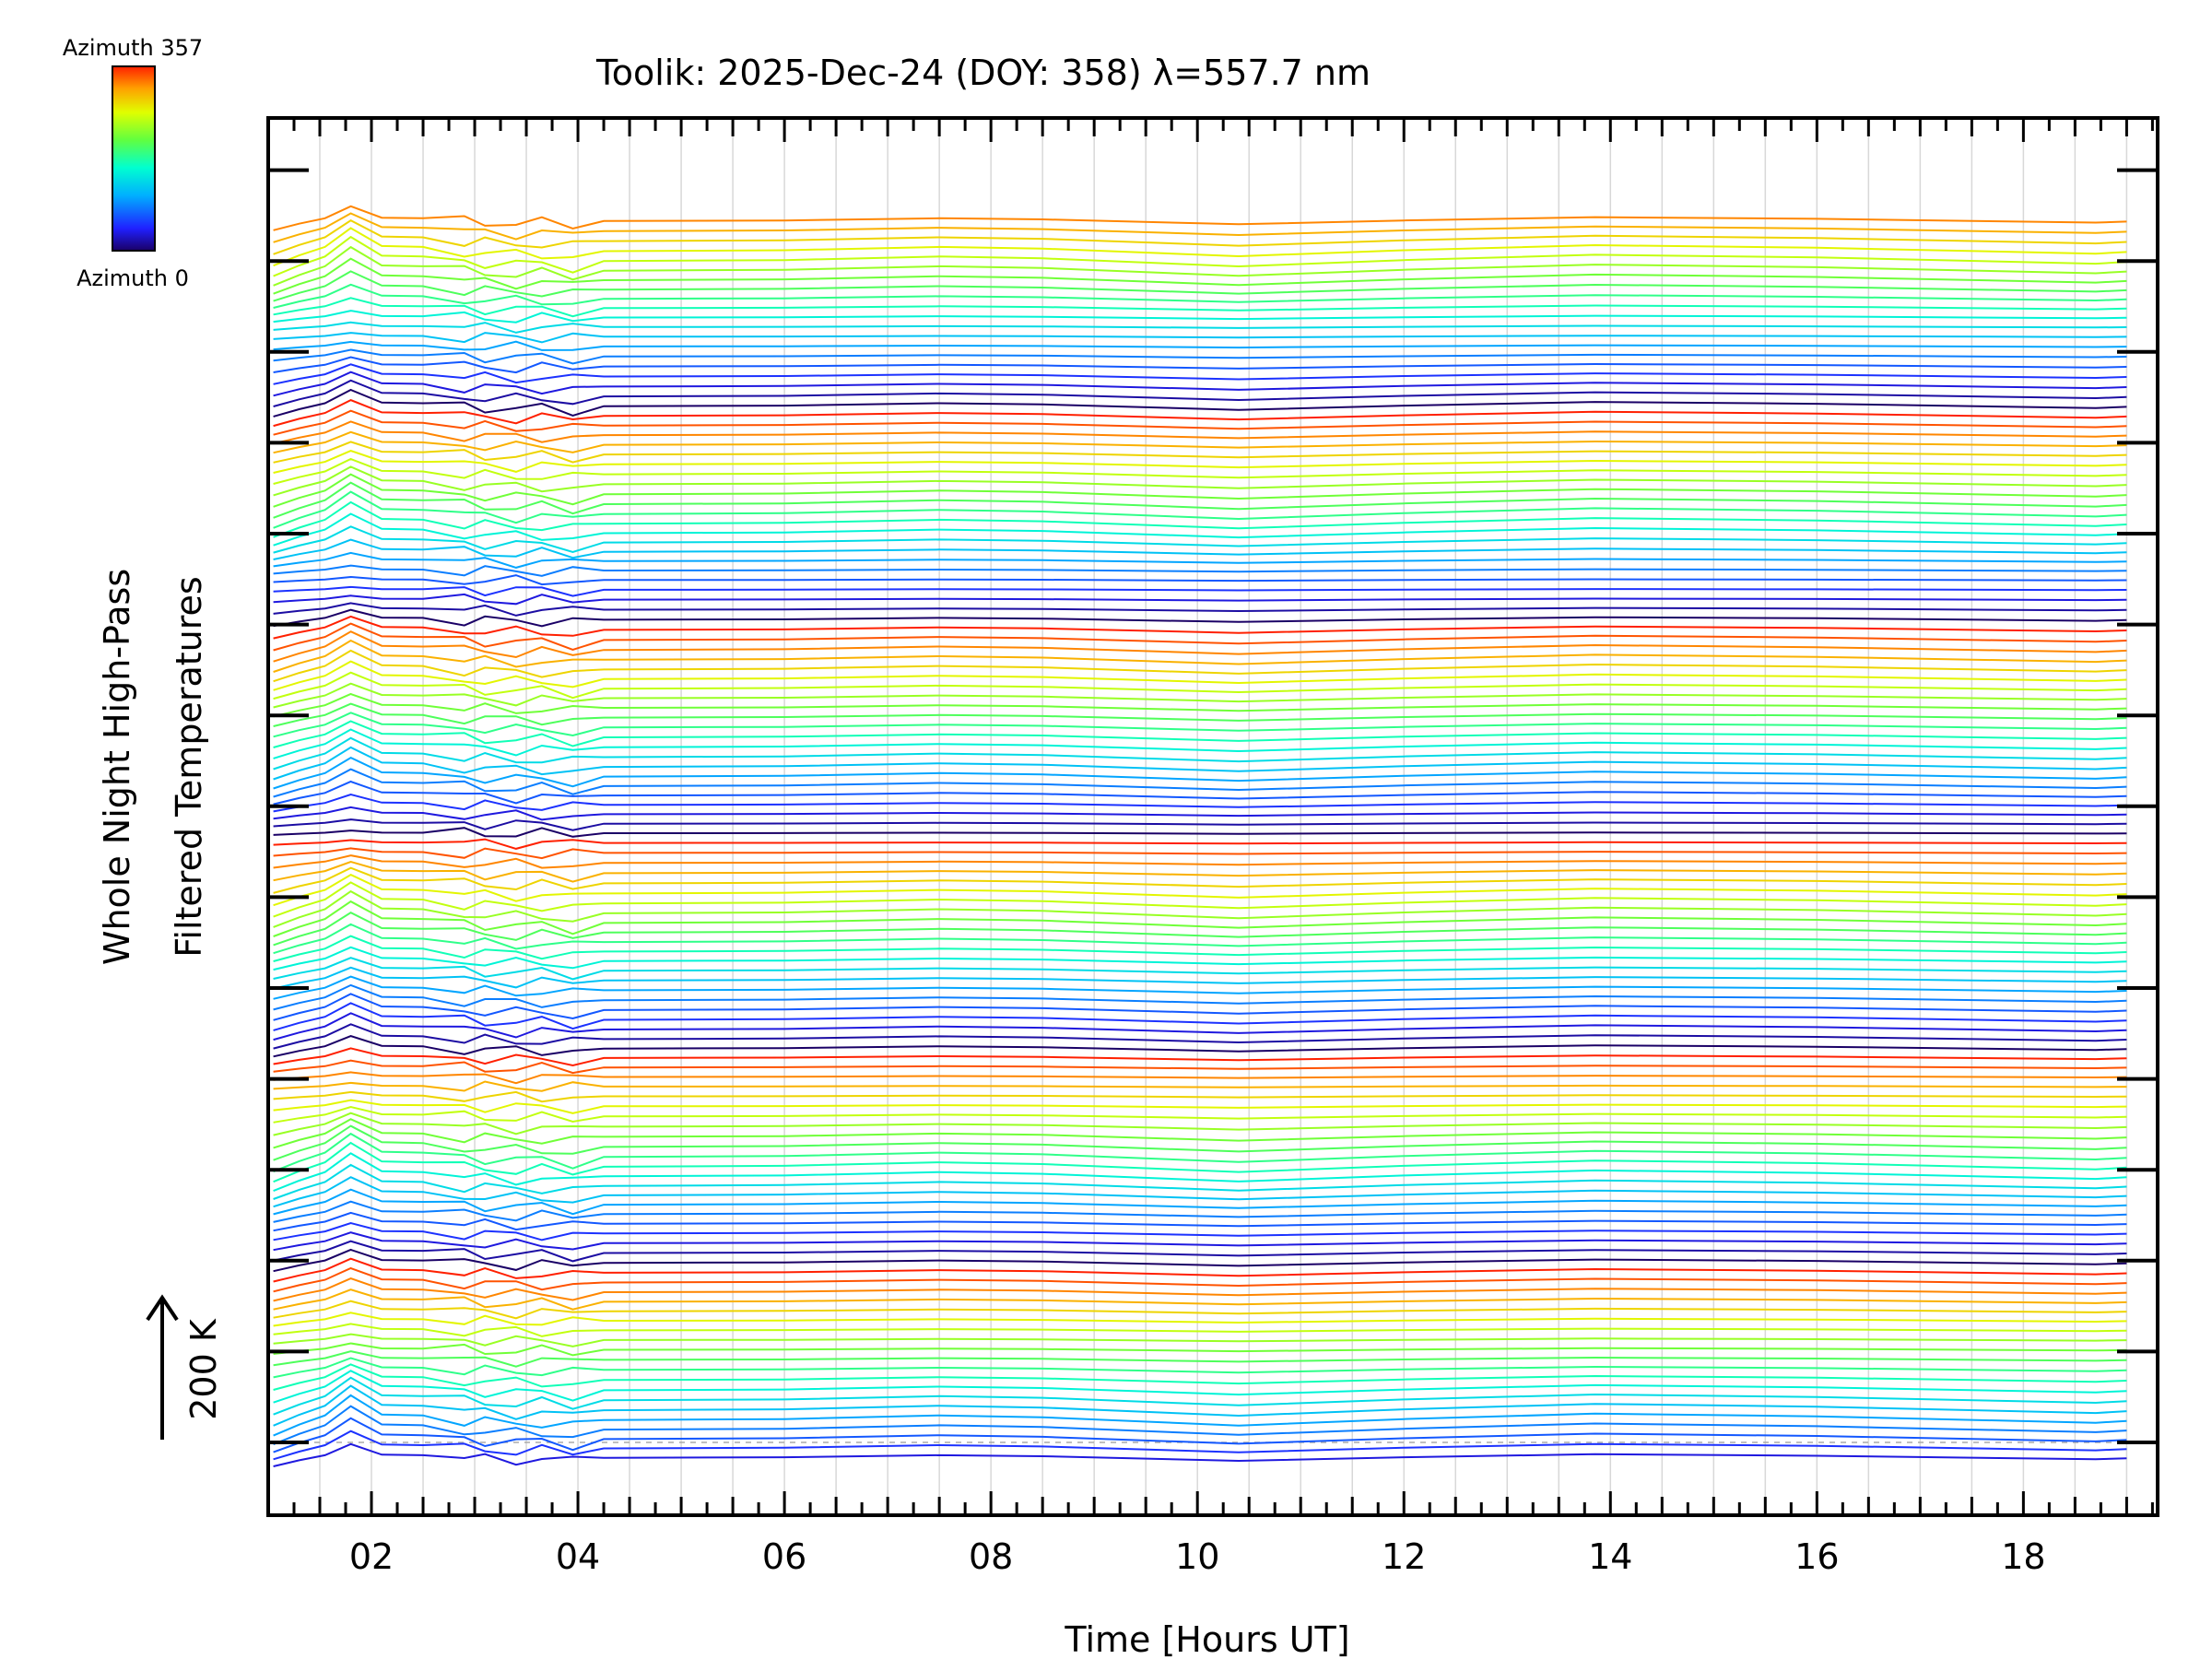 This screenshot has width=2212, height=1659. I want to click on x-tick-label: 06, so click(784, 1556).